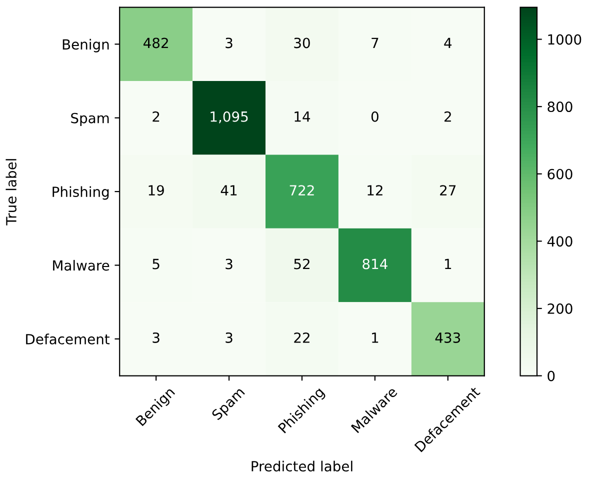 The image size is (598, 488). I want to click on data-label: 433, so click(447, 337).